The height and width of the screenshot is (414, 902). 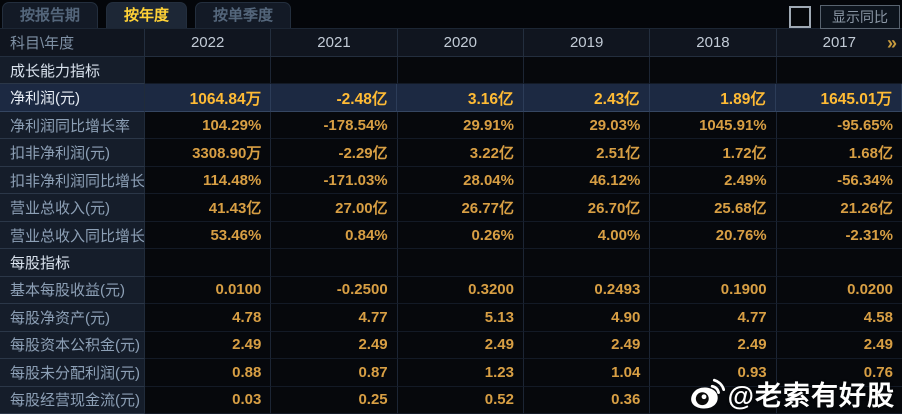 I want to click on cell-value: 1.04, so click(x=587, y=373).